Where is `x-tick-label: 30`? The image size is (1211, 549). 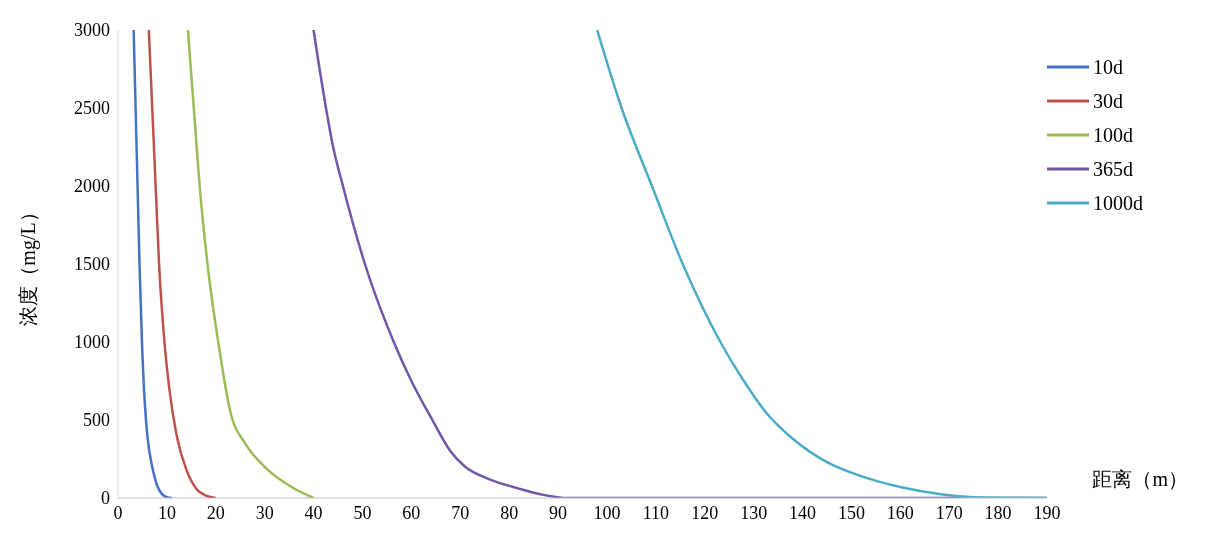
x-tick-label: 30 is located at coordinates (264, 512).